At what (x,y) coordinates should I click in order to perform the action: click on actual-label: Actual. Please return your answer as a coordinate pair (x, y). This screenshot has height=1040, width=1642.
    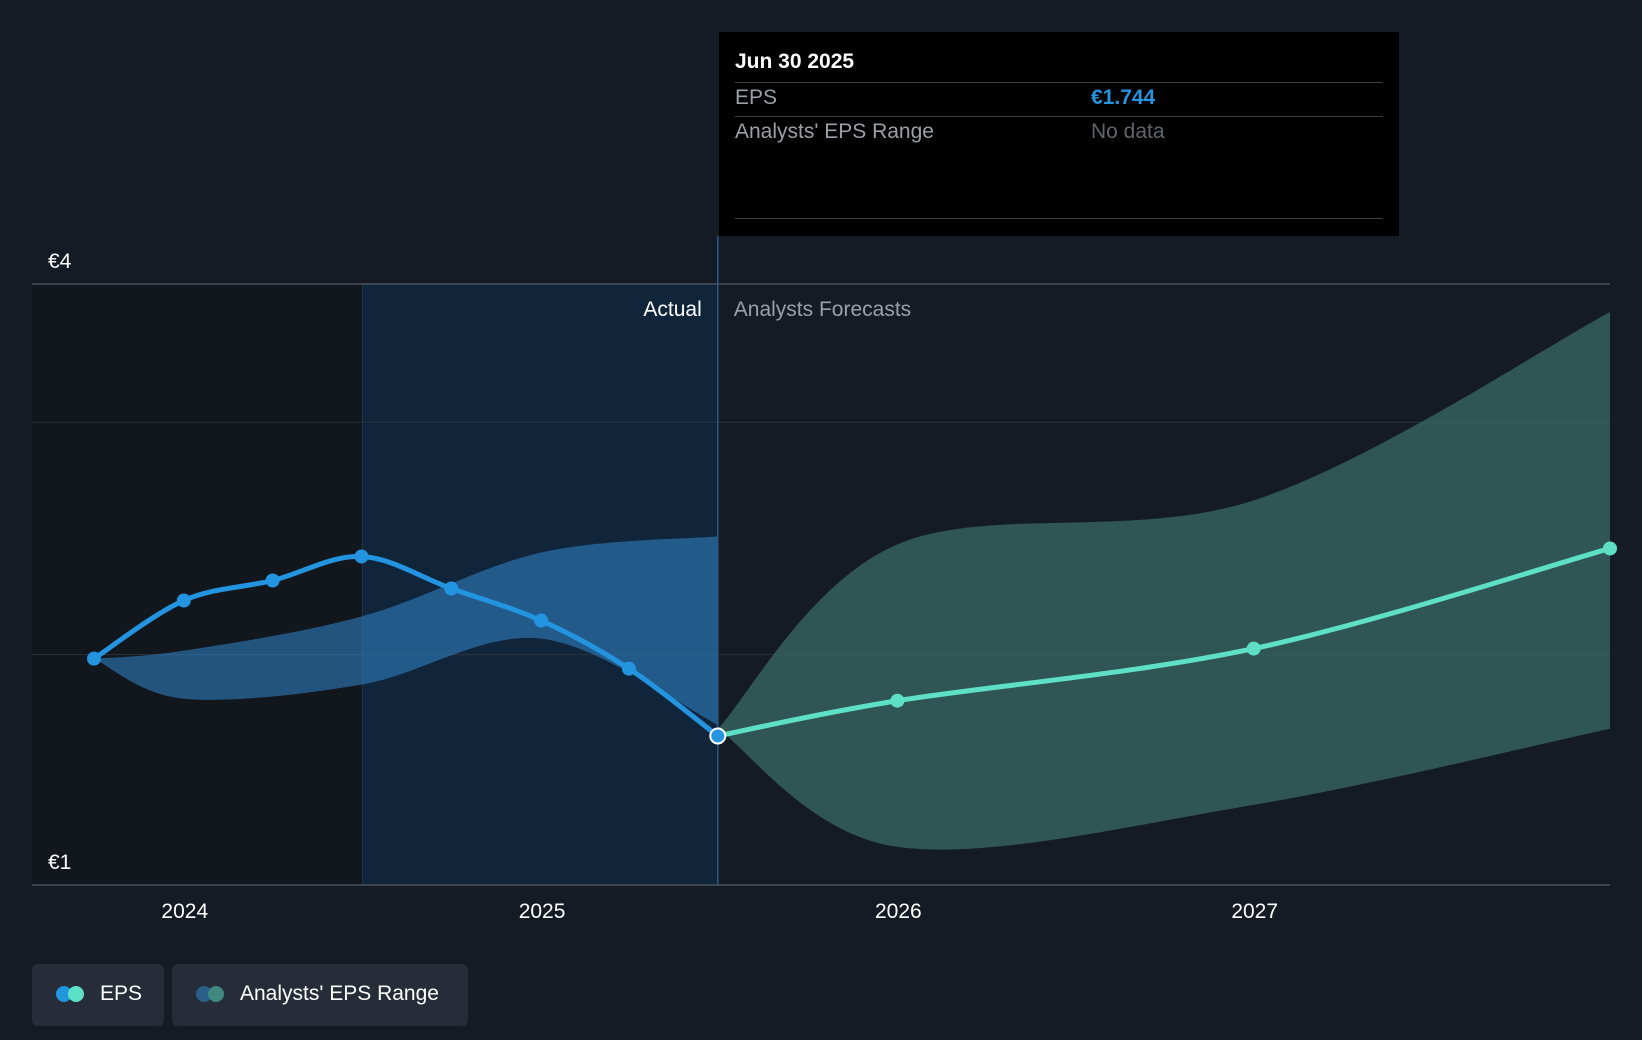
    Looking at the image, I should click on (672, 309).